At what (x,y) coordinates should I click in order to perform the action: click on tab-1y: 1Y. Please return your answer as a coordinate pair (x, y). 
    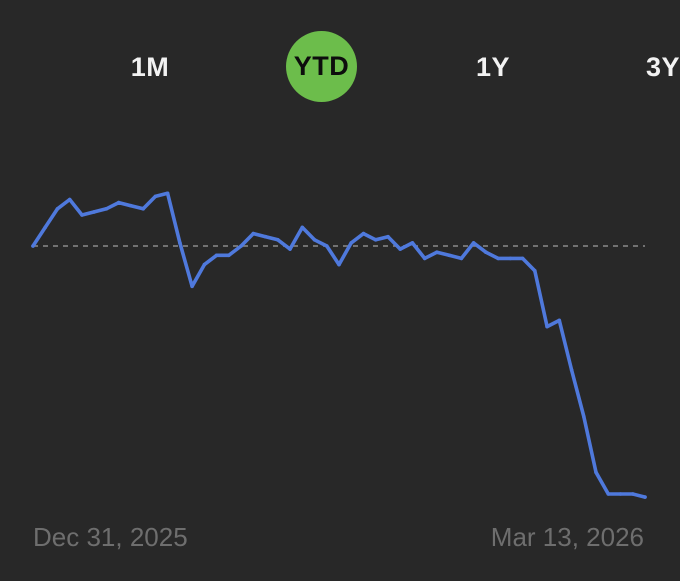
    Looking at the image, I should click on (493, 66).